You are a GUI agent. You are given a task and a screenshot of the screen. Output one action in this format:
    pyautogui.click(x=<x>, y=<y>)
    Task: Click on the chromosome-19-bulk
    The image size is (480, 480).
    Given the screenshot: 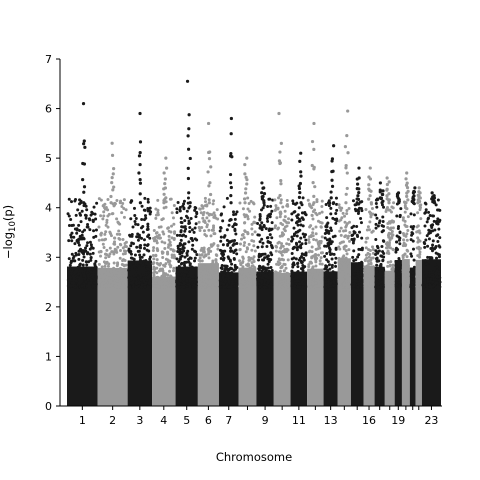 What is the action you would take?
    pyautogui.click(x=398, y=333)
    